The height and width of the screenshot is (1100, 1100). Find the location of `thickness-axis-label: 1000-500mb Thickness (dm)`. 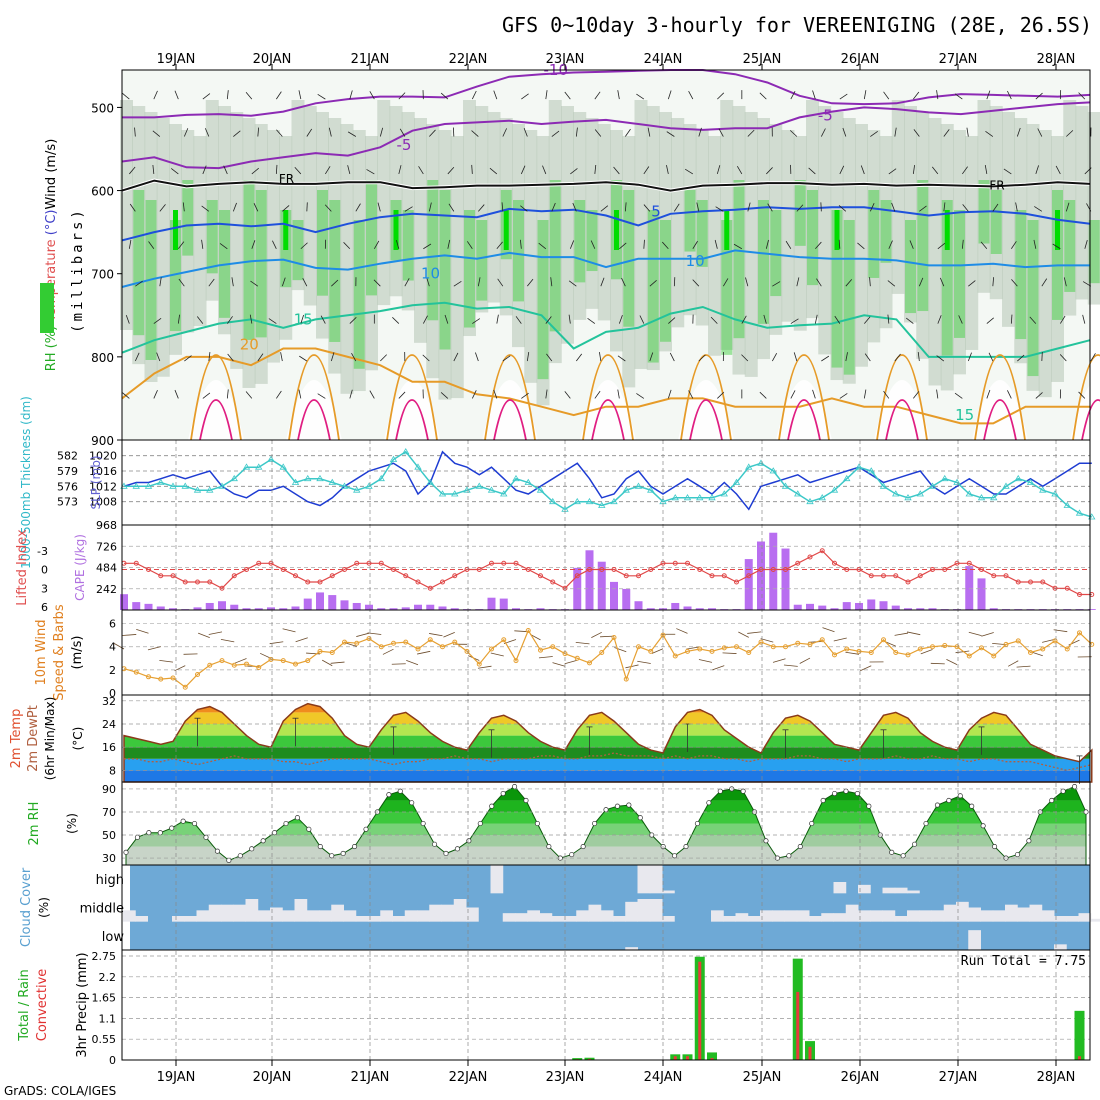

thickness-axis-label: 1000-500mb Thickness (dm) is located at coordinates (26, 482).